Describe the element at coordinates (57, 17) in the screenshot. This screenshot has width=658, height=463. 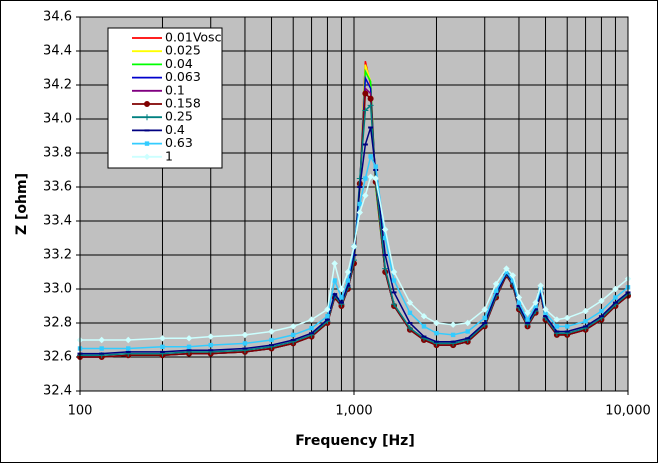
I see `y-tick-label: 34.6` at that location.